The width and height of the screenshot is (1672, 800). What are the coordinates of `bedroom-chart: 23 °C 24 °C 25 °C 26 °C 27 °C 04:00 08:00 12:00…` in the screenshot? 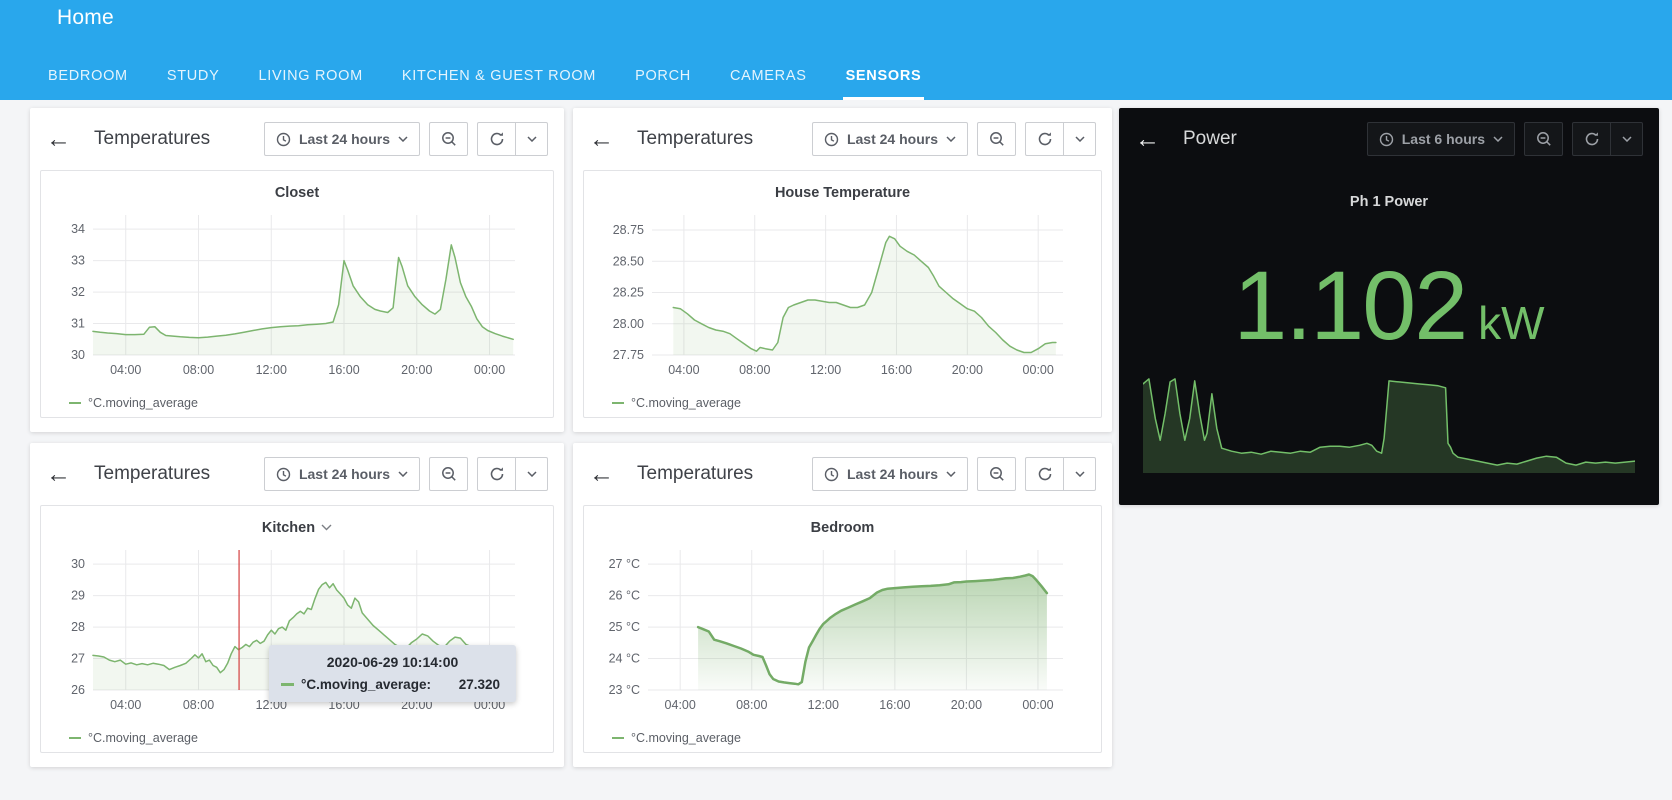 It's located at (842, 630).